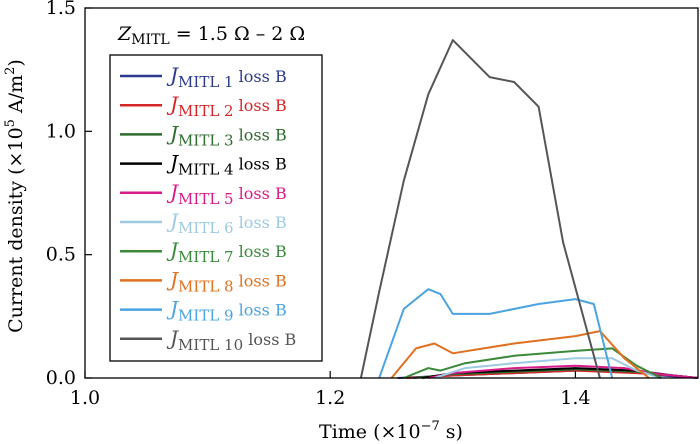 This screenshot has width=700, height=444. I want to click on legend-label-1: JMITL 1 loss B, so click(226, 77).